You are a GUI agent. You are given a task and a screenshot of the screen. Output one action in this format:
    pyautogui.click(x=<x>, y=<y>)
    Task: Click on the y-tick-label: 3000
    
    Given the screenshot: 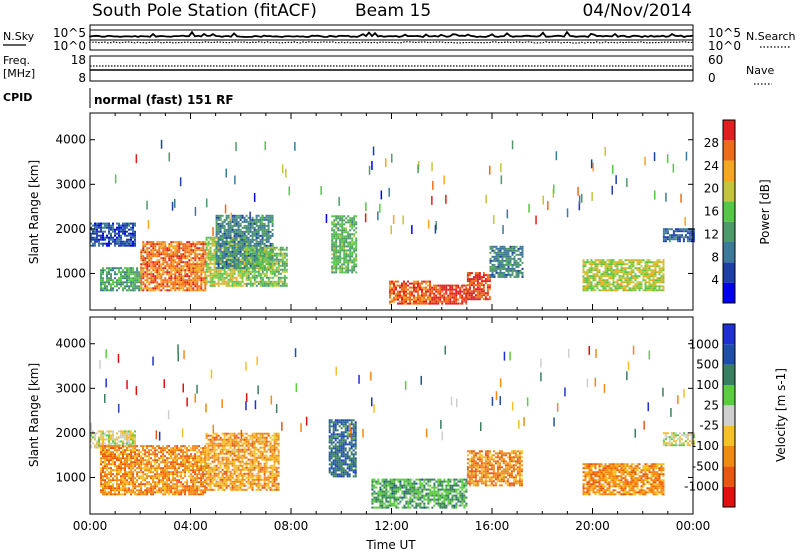 What is the action you would take?
    pyautogui.click(x=70, y=184)
    